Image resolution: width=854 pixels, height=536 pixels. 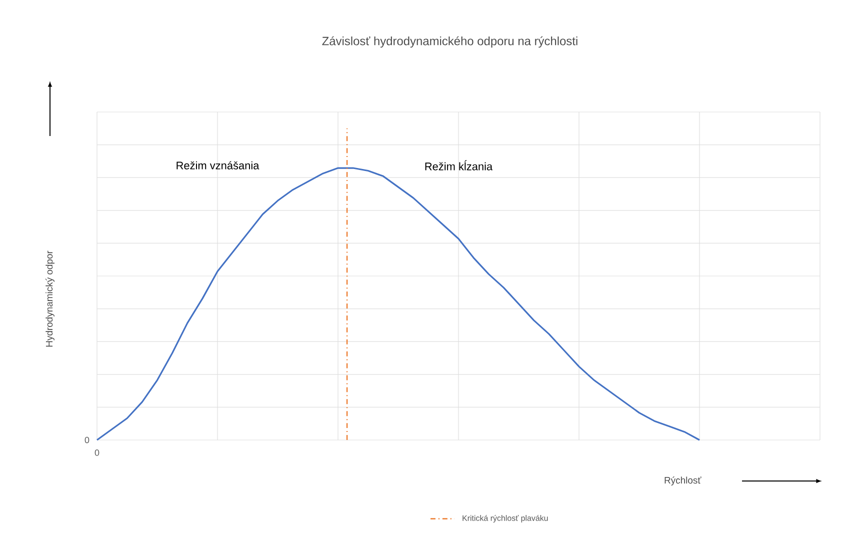 I want to click on x-axis-title: Rýchlosť, so click(x=683, y=481).